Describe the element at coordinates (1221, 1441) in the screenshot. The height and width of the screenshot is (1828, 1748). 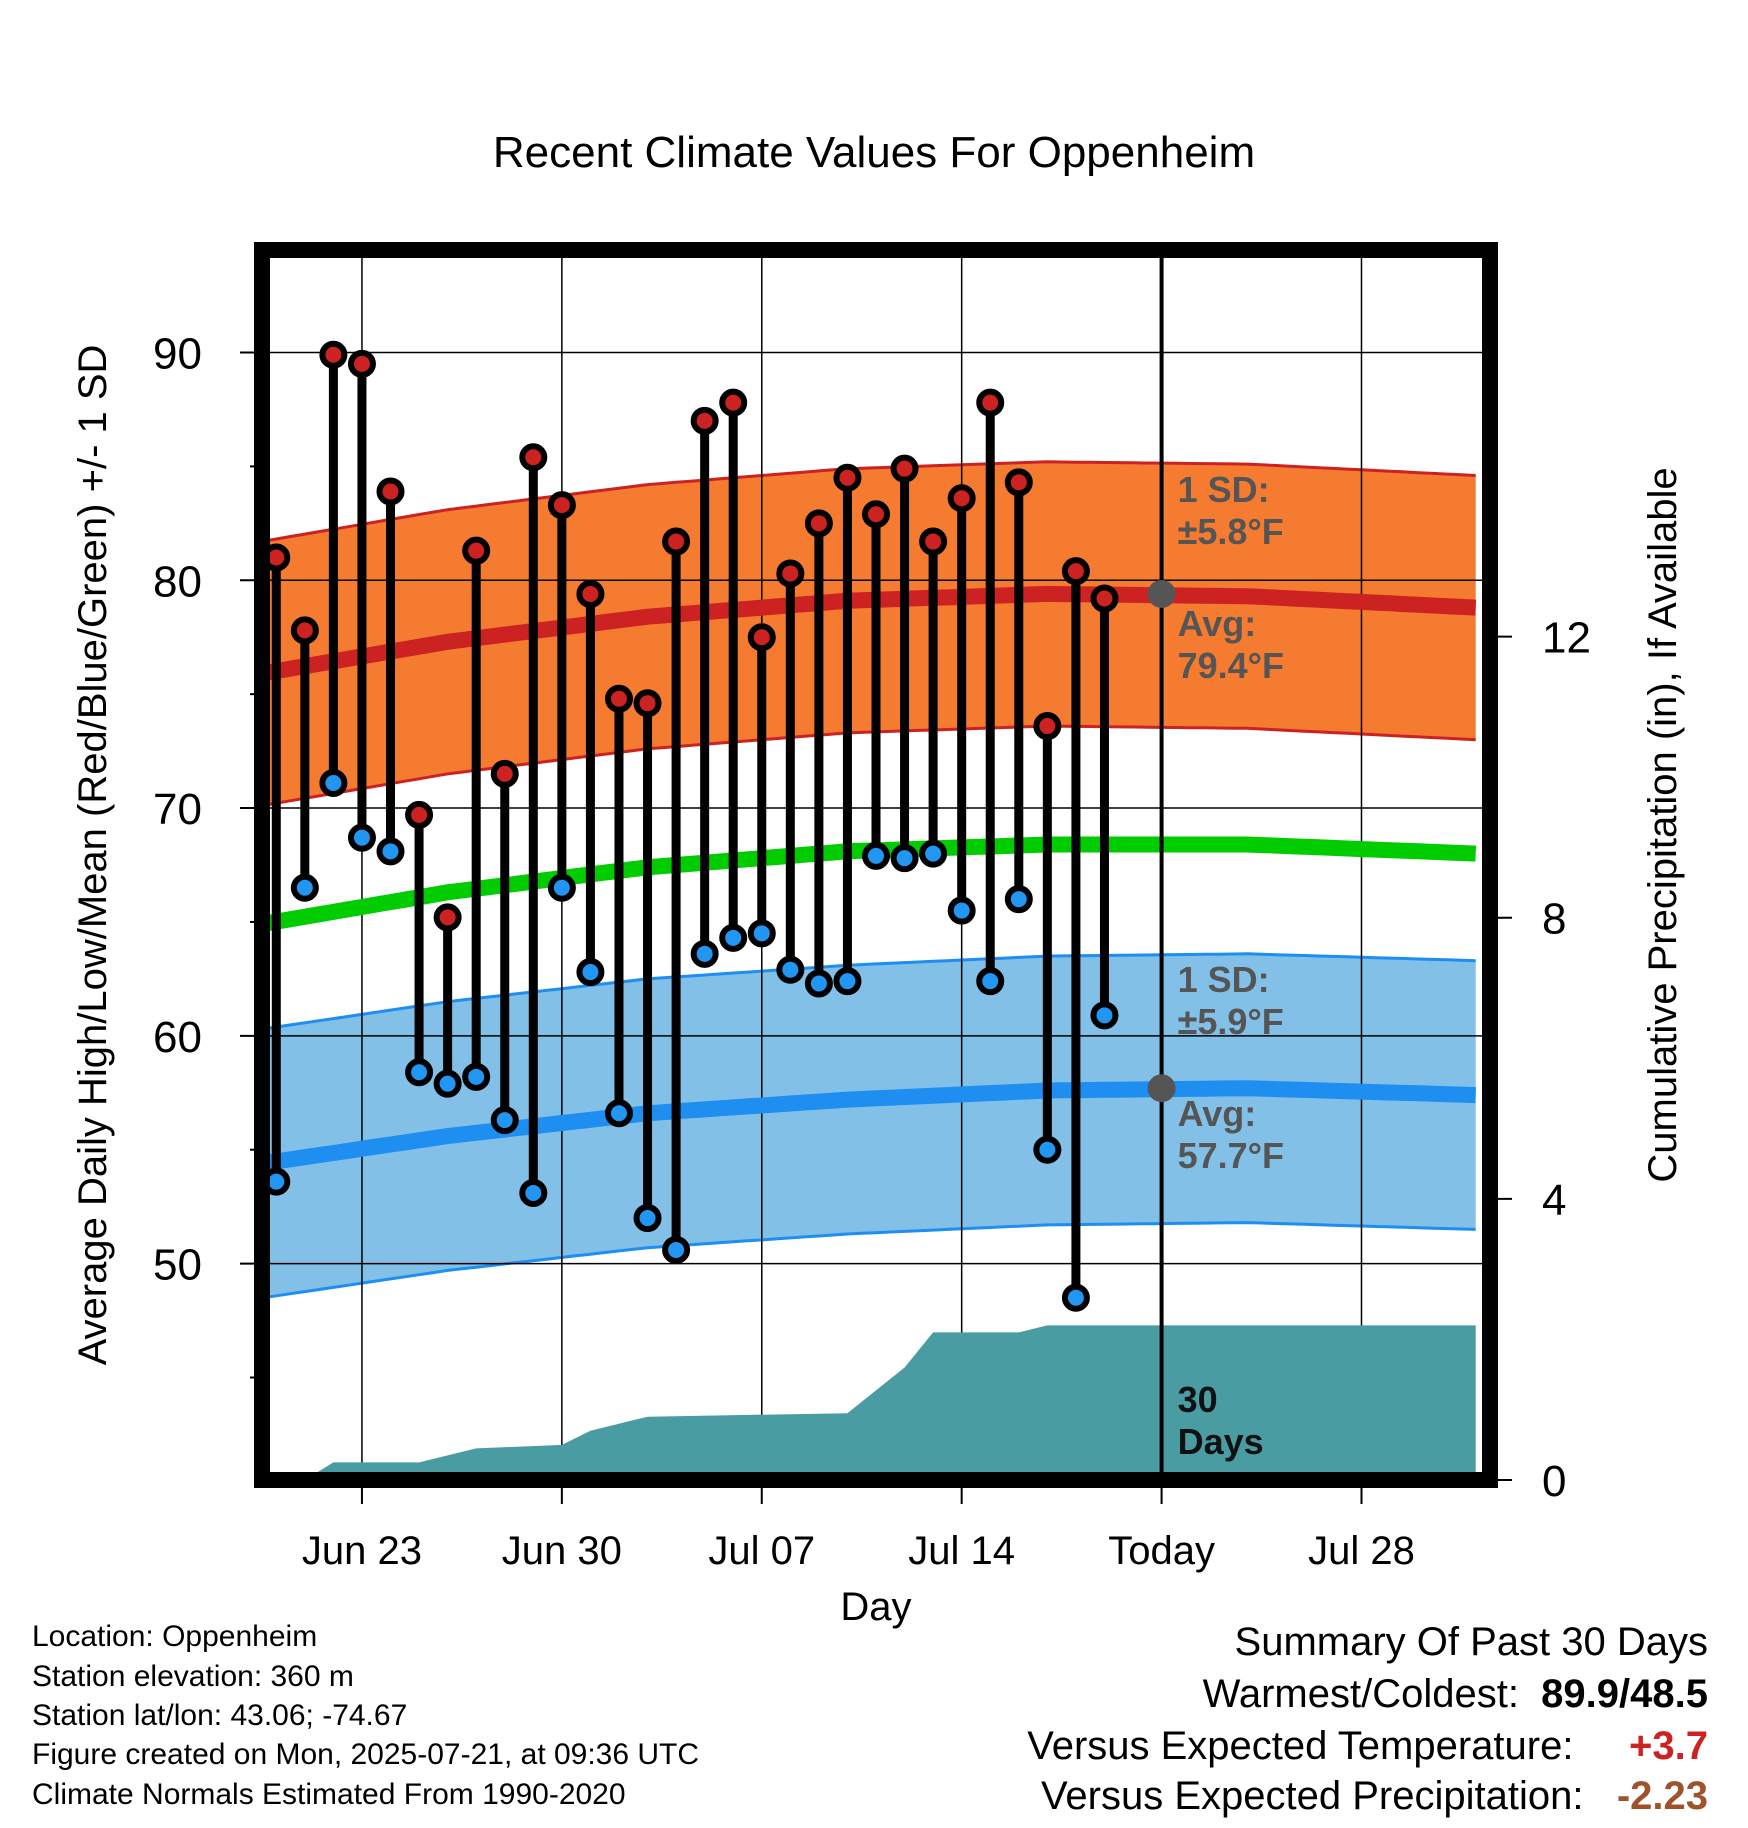
I see `annotation-days-label: Days` at that location.